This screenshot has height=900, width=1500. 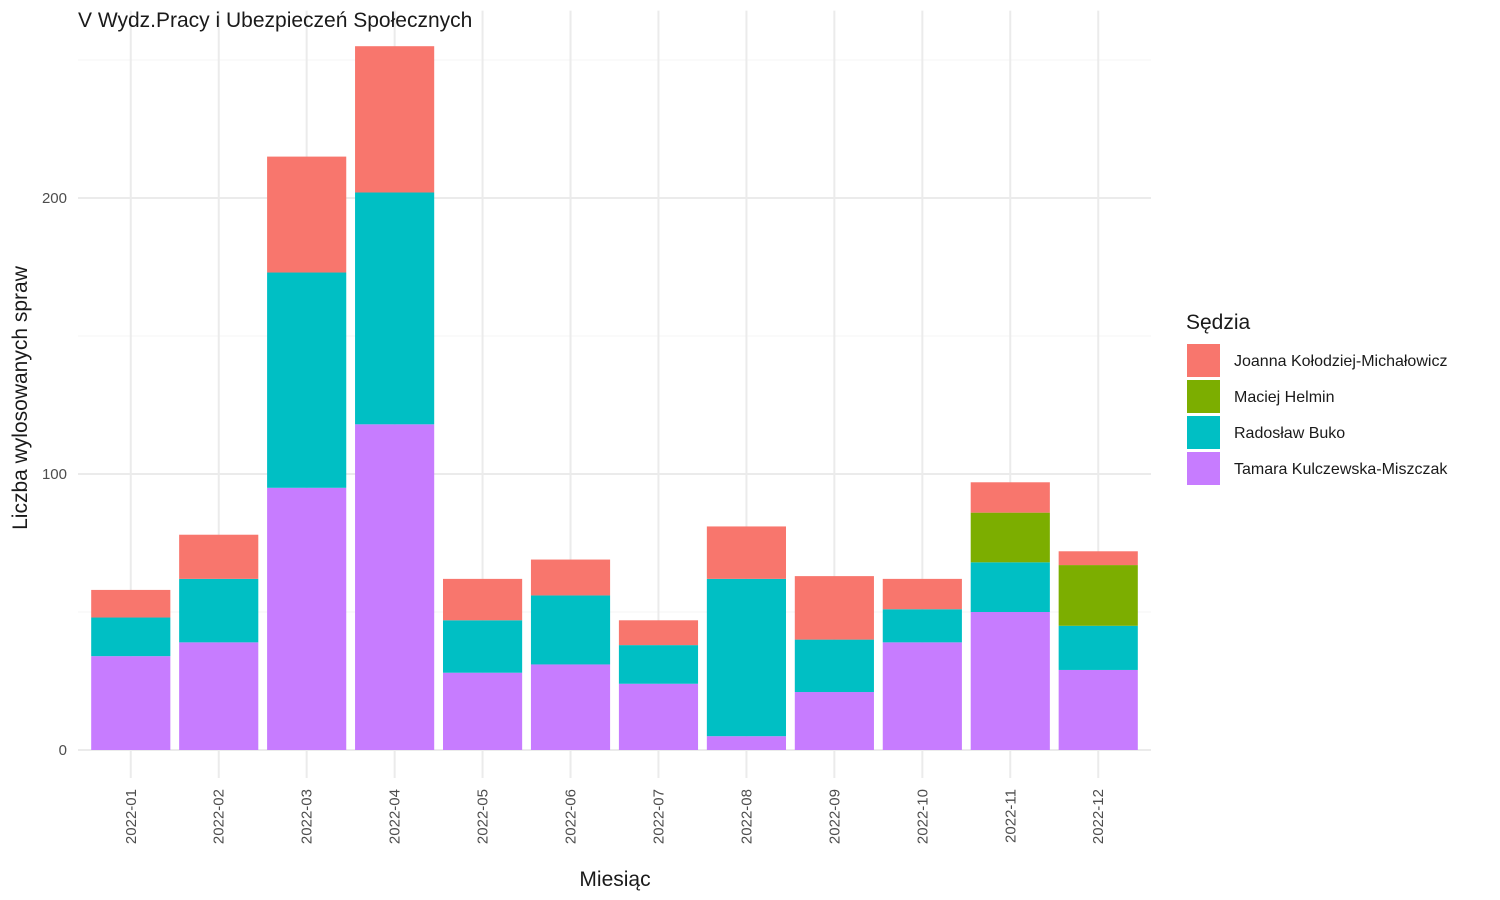 What do you see at coordinates (1289, 433) in the screenshot?
I see `legend-label: Radosław Buko` at bounding box center [1289, 433].